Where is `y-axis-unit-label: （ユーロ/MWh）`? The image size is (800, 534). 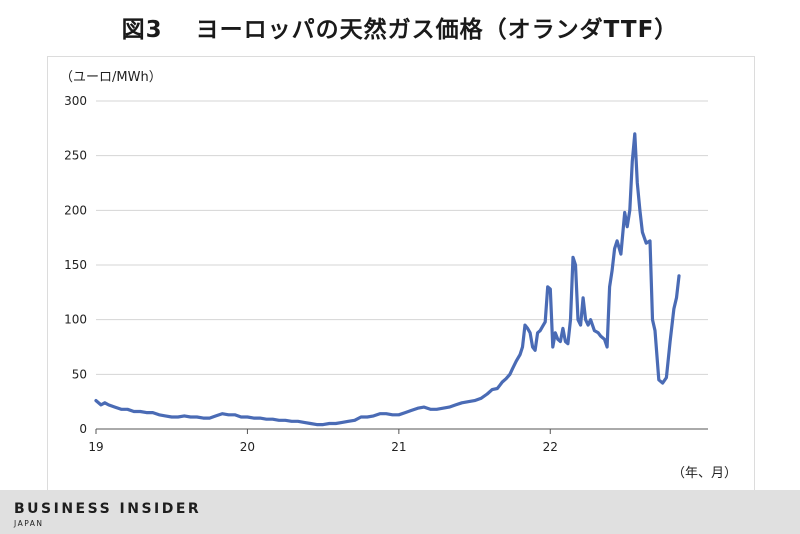
y-axis-unit-label: （ユーロ/MWh） is located at coordinates (111, 77).